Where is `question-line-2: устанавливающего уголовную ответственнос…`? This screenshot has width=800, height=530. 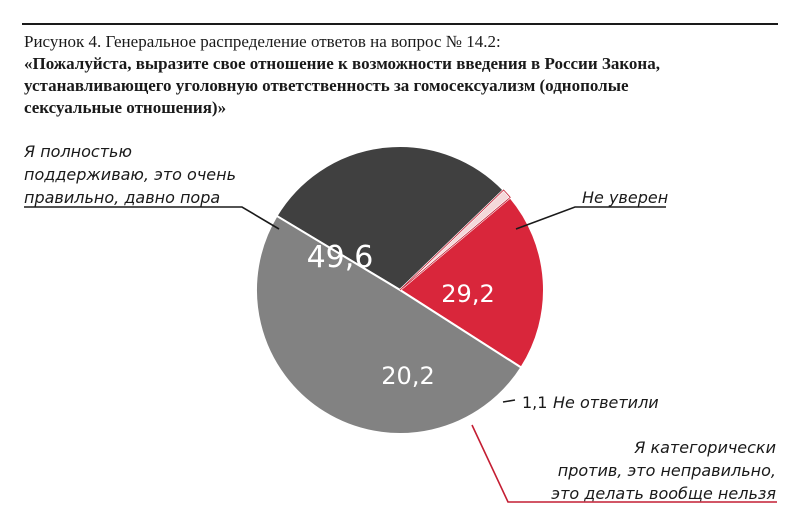 question-line-2: устанавливающего уголовную ответственнос… is located at coordinates (326, 85).